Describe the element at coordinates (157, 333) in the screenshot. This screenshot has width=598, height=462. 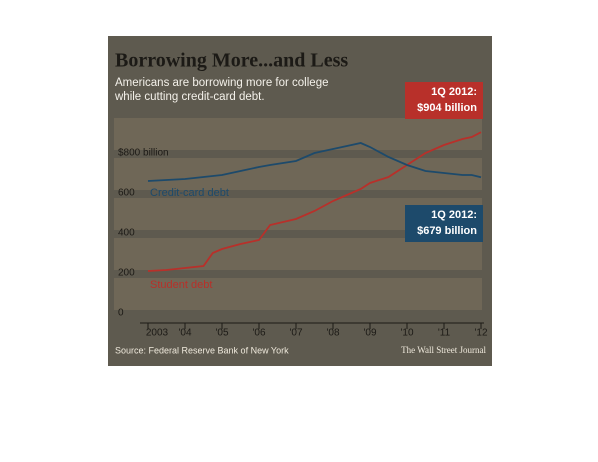
I see `x-tick-label: 2003` at that location.